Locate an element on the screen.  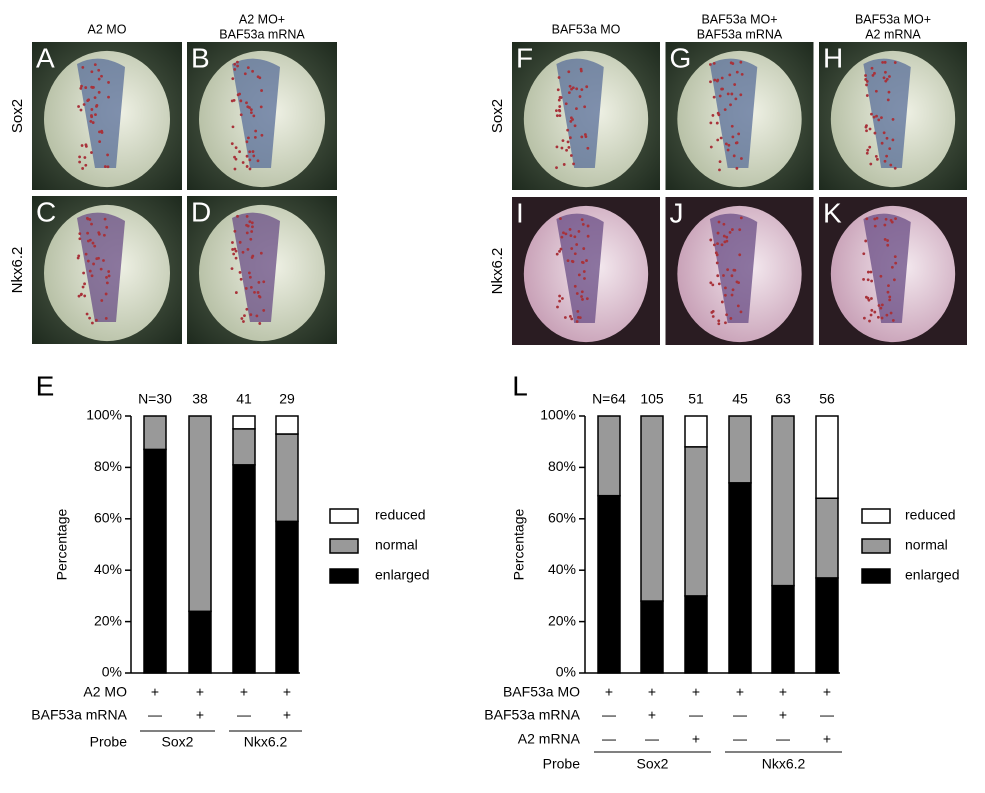
y-axis-label: Percentage is located at coordinates (62, 544).